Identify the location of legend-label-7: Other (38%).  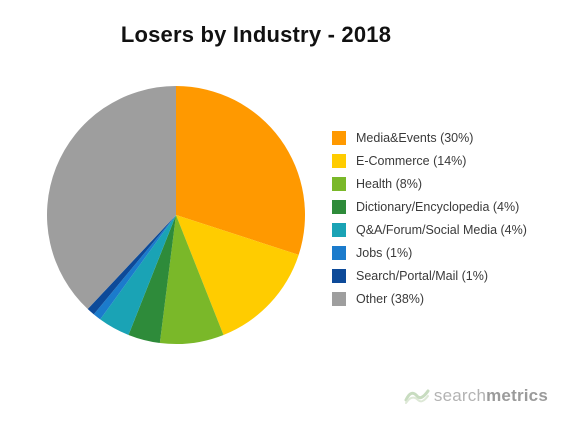
(390, 298).